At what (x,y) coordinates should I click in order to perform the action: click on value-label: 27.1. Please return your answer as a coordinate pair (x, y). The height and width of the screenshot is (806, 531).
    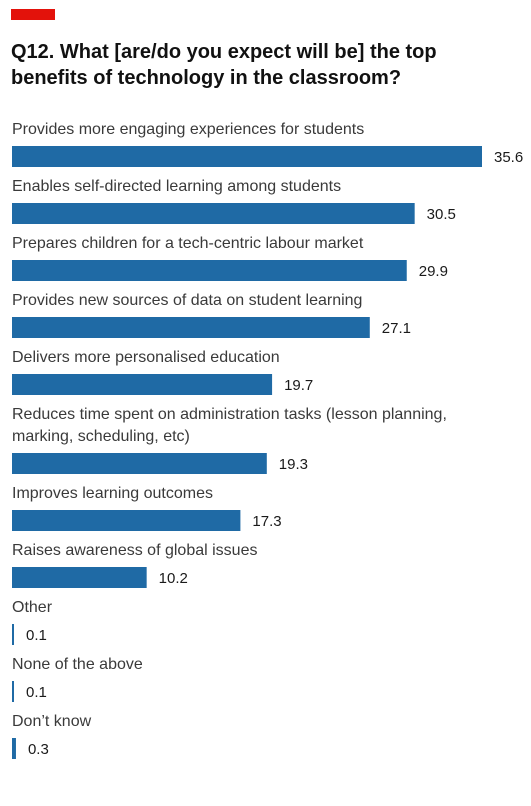
    Looking at the image, I should click on (396, 328).